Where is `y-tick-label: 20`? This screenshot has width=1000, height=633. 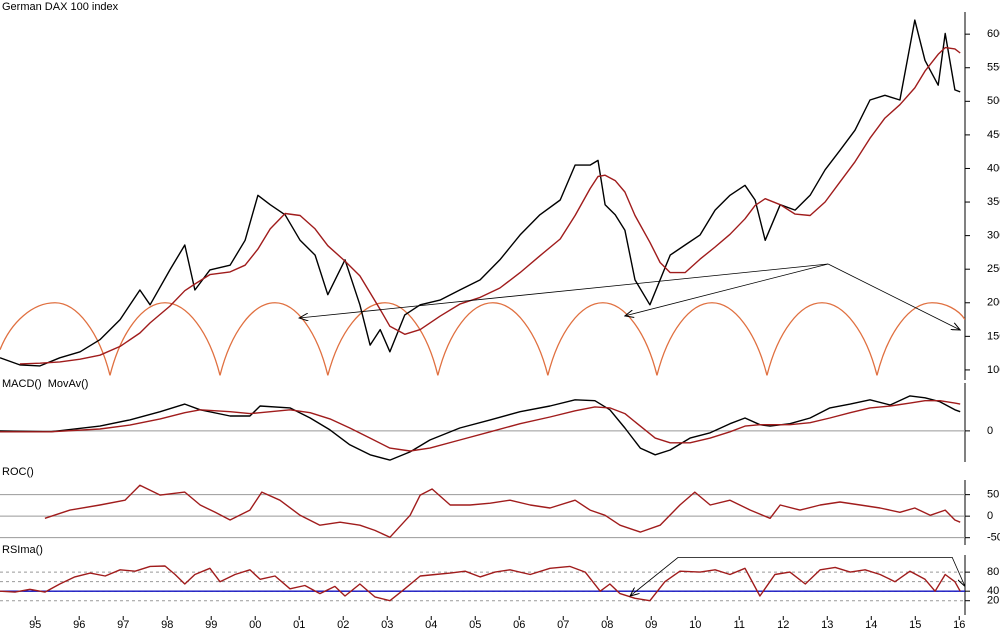
y-tick-label: 20 is located at coordinates (993, 601).